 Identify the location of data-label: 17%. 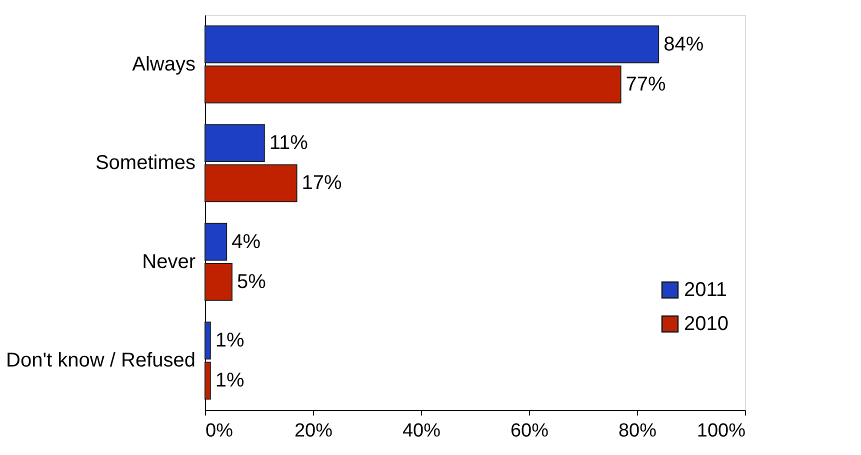
(322, 183).